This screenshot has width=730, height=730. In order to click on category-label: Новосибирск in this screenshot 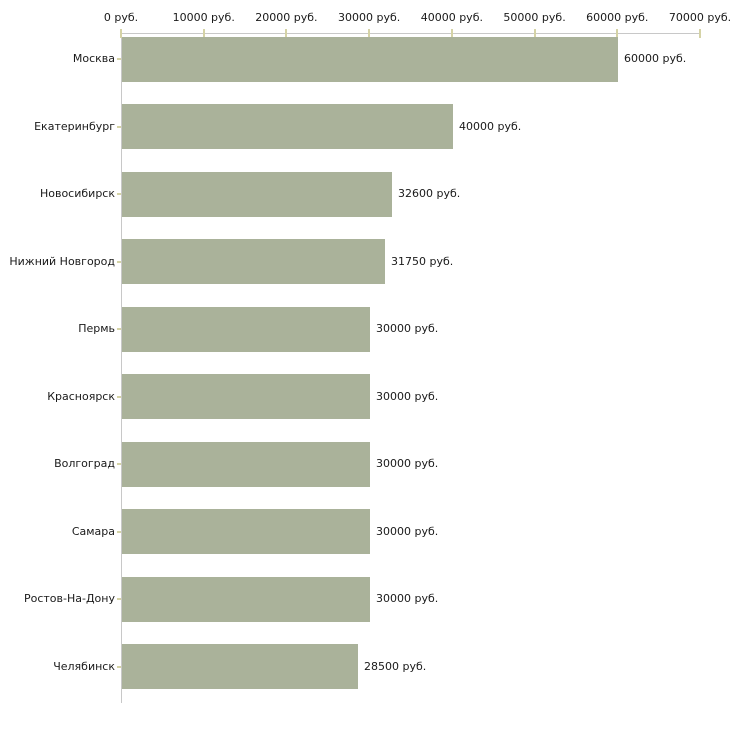, I will do `click(77, 194)`.